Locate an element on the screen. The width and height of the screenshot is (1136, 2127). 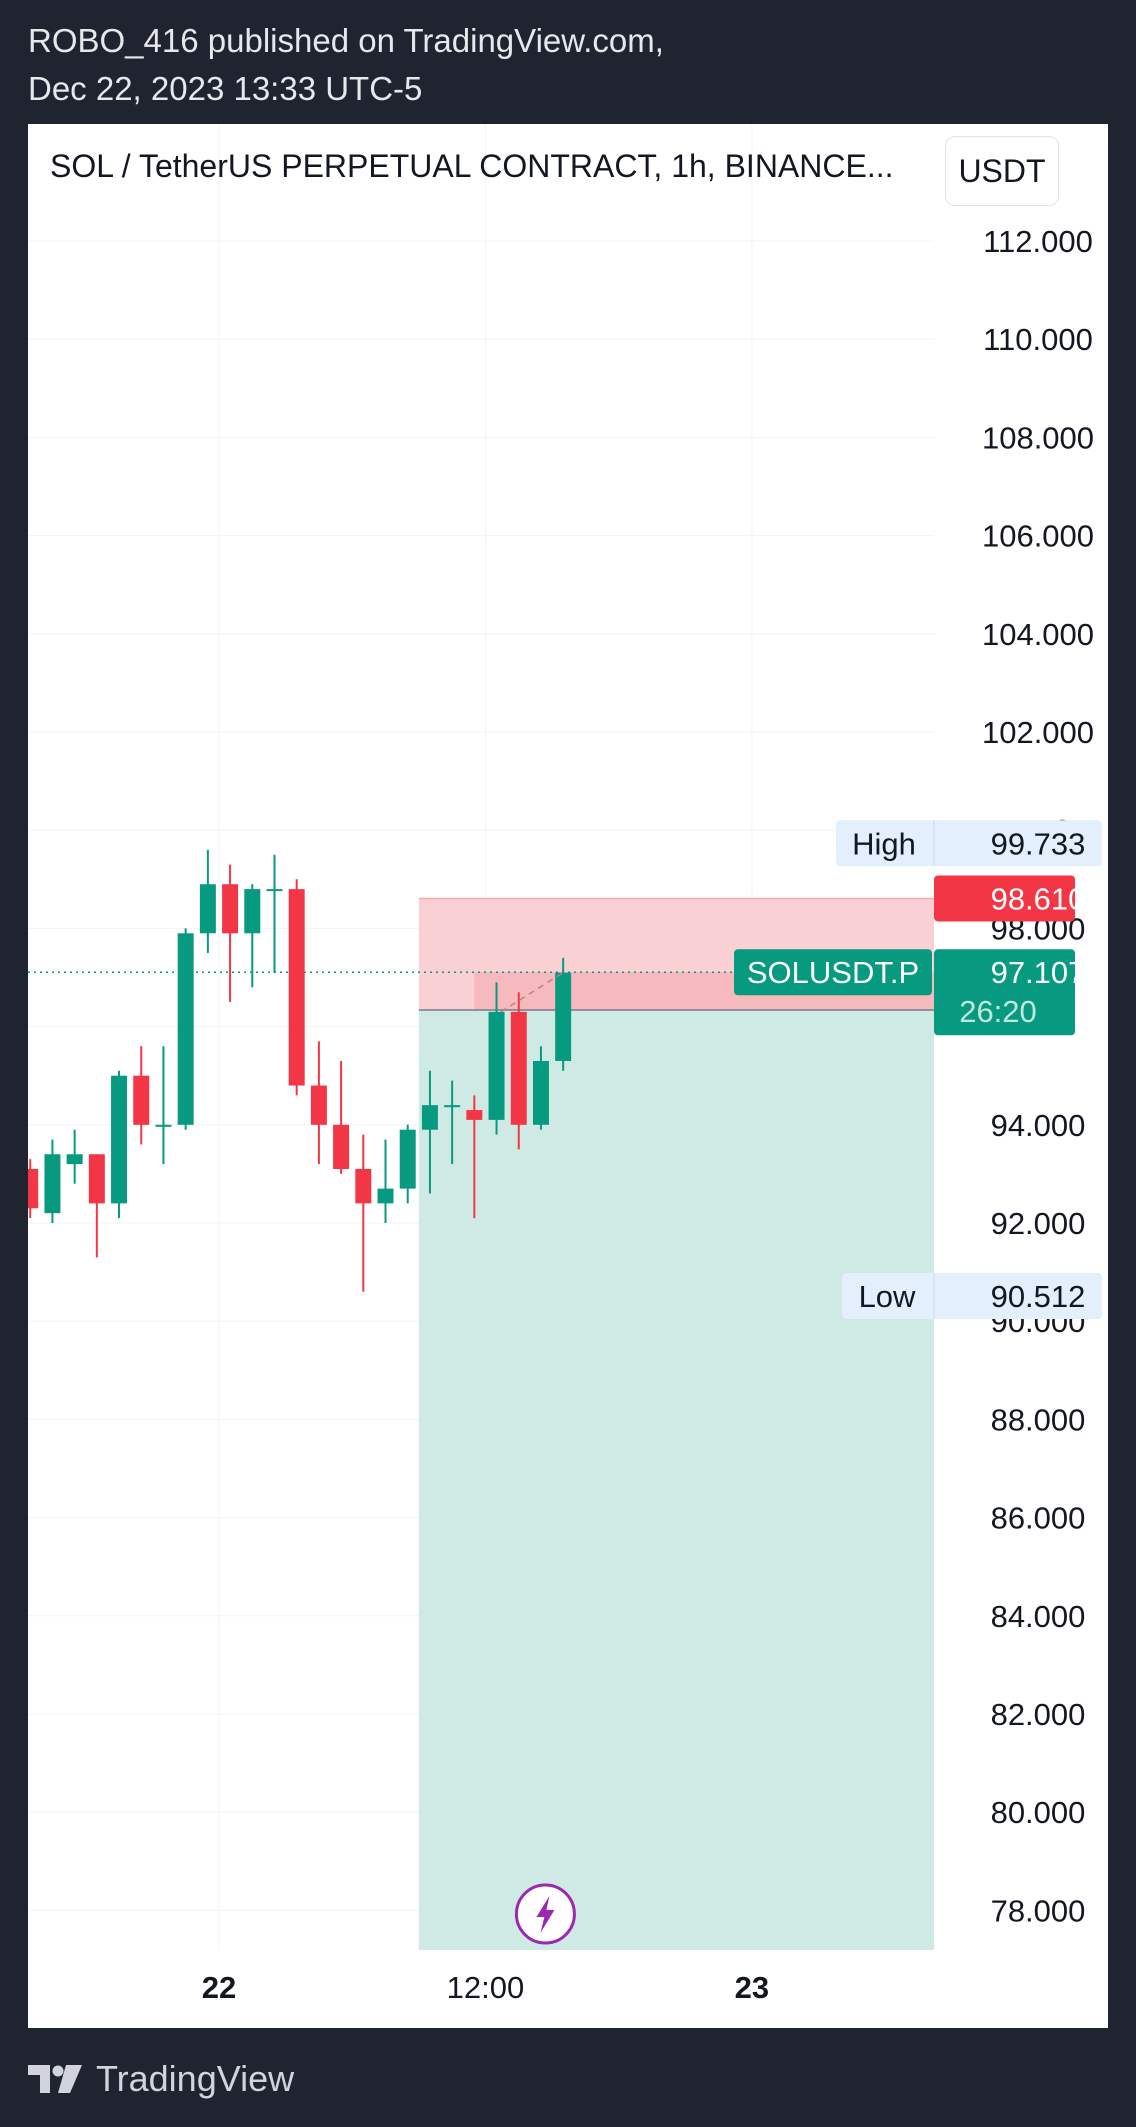
x-tick-label: 22 is located at coordinates (219, 1987).